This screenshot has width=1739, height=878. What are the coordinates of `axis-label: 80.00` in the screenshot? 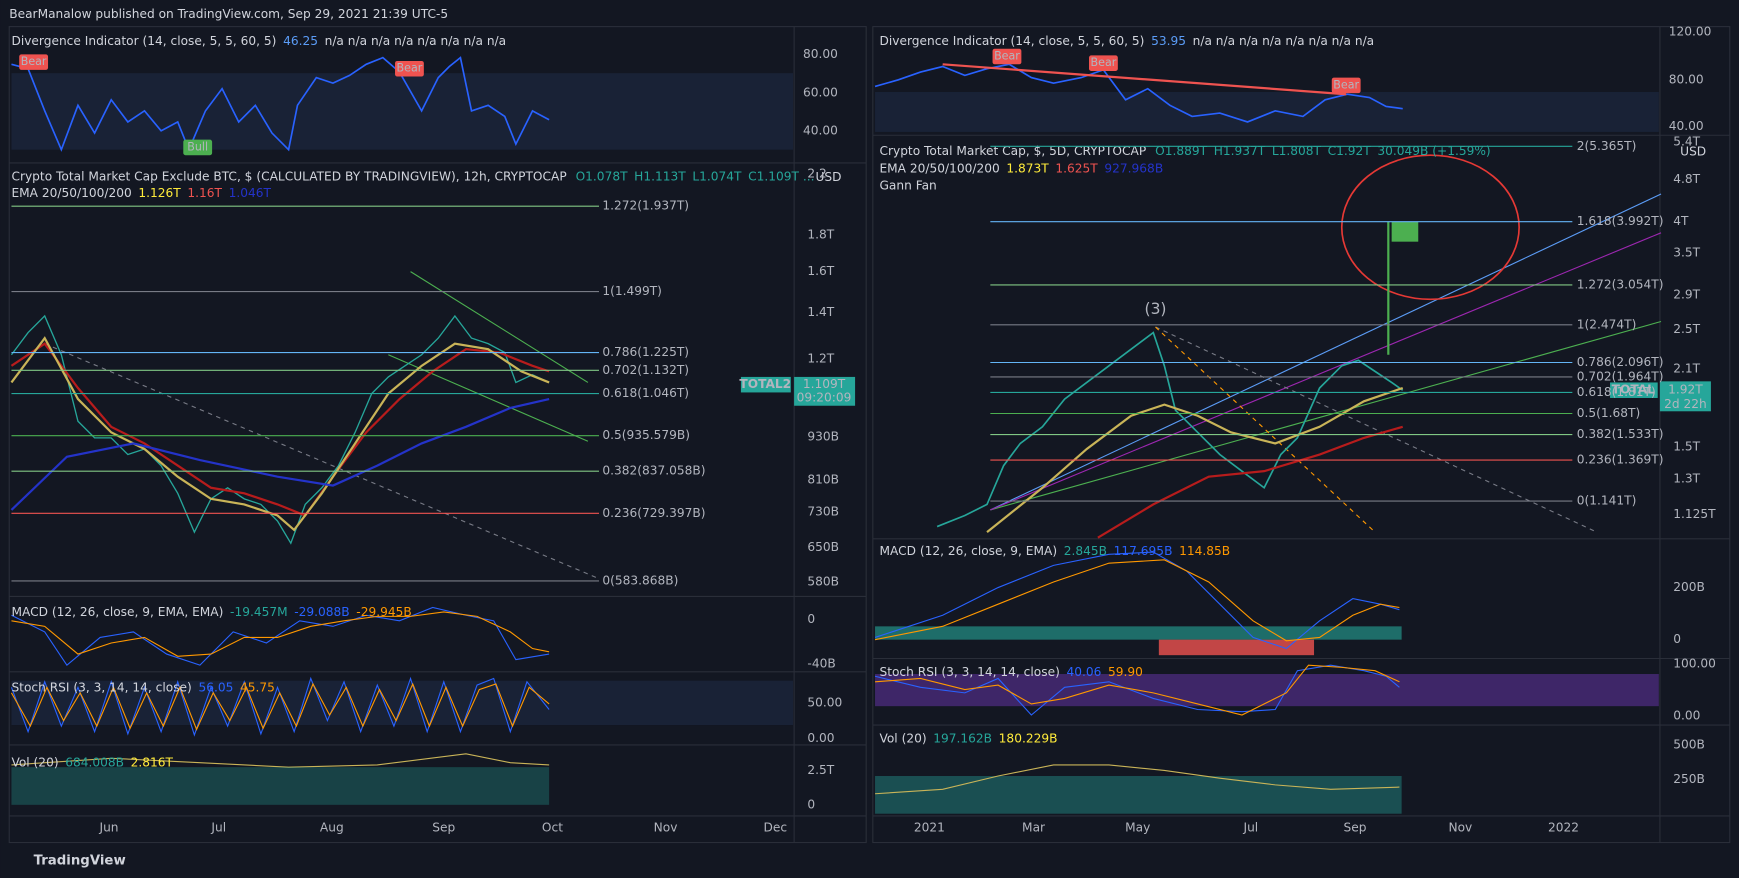 It's located at (1686, 79).